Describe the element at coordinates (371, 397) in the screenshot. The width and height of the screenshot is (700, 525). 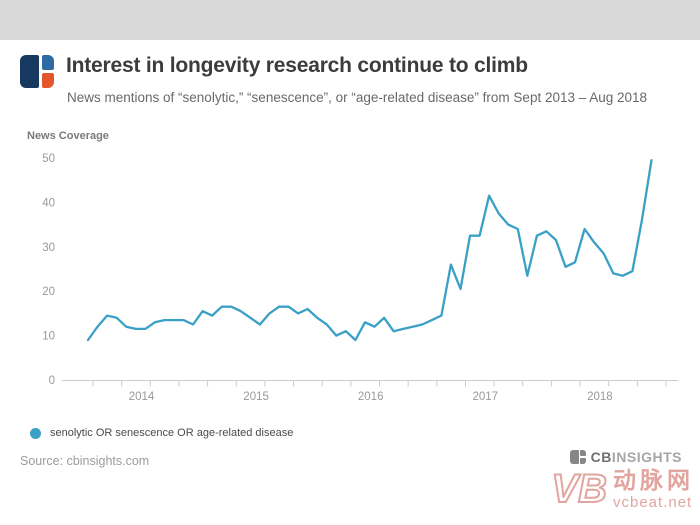
I see `x-axis-year-label: 2016` at that location.